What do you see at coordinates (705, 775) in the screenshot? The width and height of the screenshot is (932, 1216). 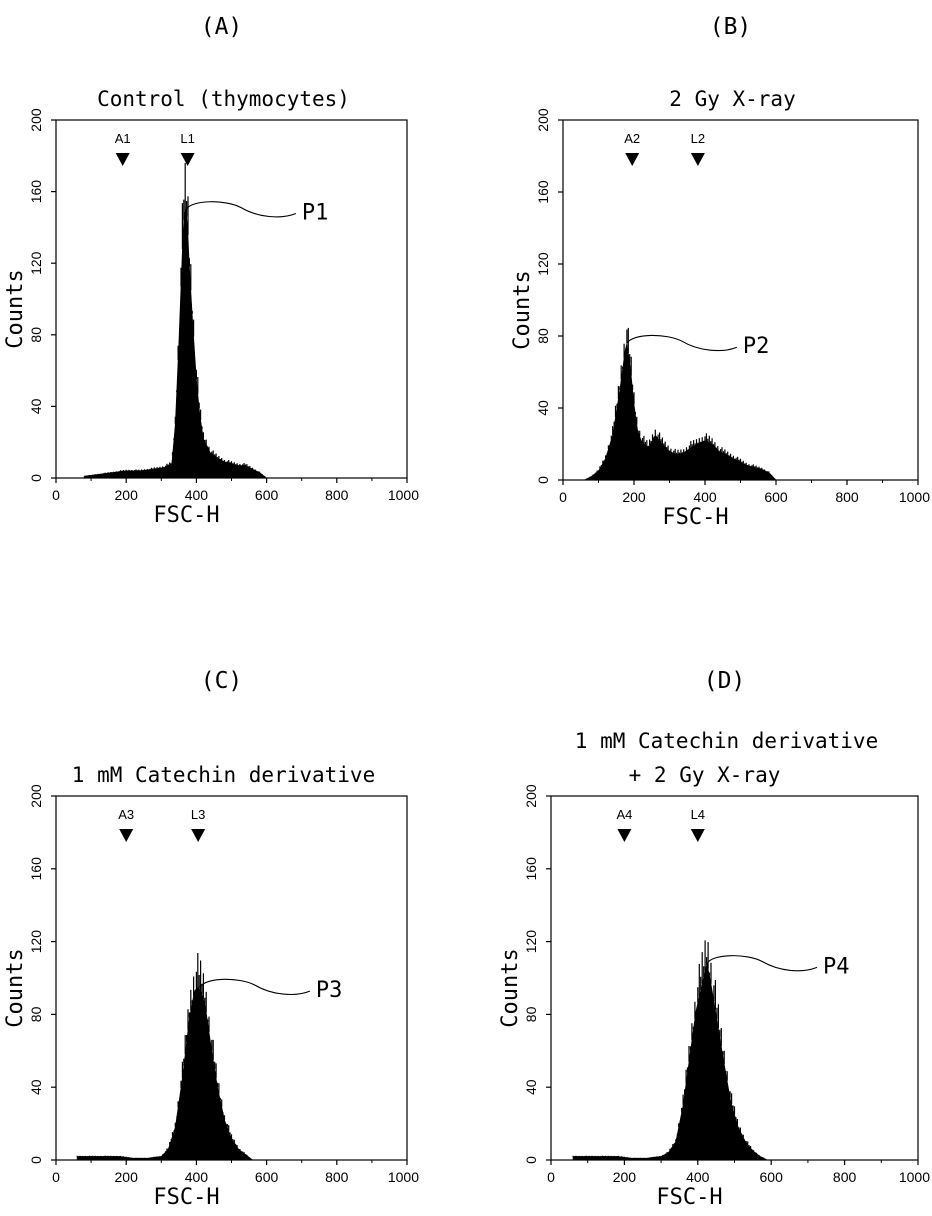 I see `chart-title-line2: + 2 Gy X-ray` at bounding box center [705, 775].